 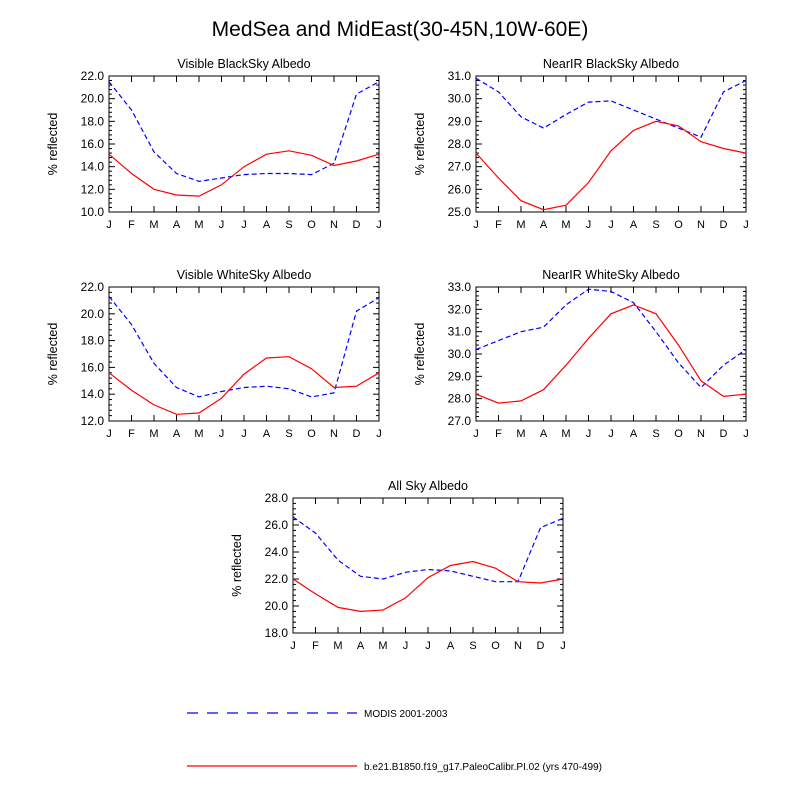 I want to click on panel-title: Visible BlackSky Albedo, so click(x=243, y=64).